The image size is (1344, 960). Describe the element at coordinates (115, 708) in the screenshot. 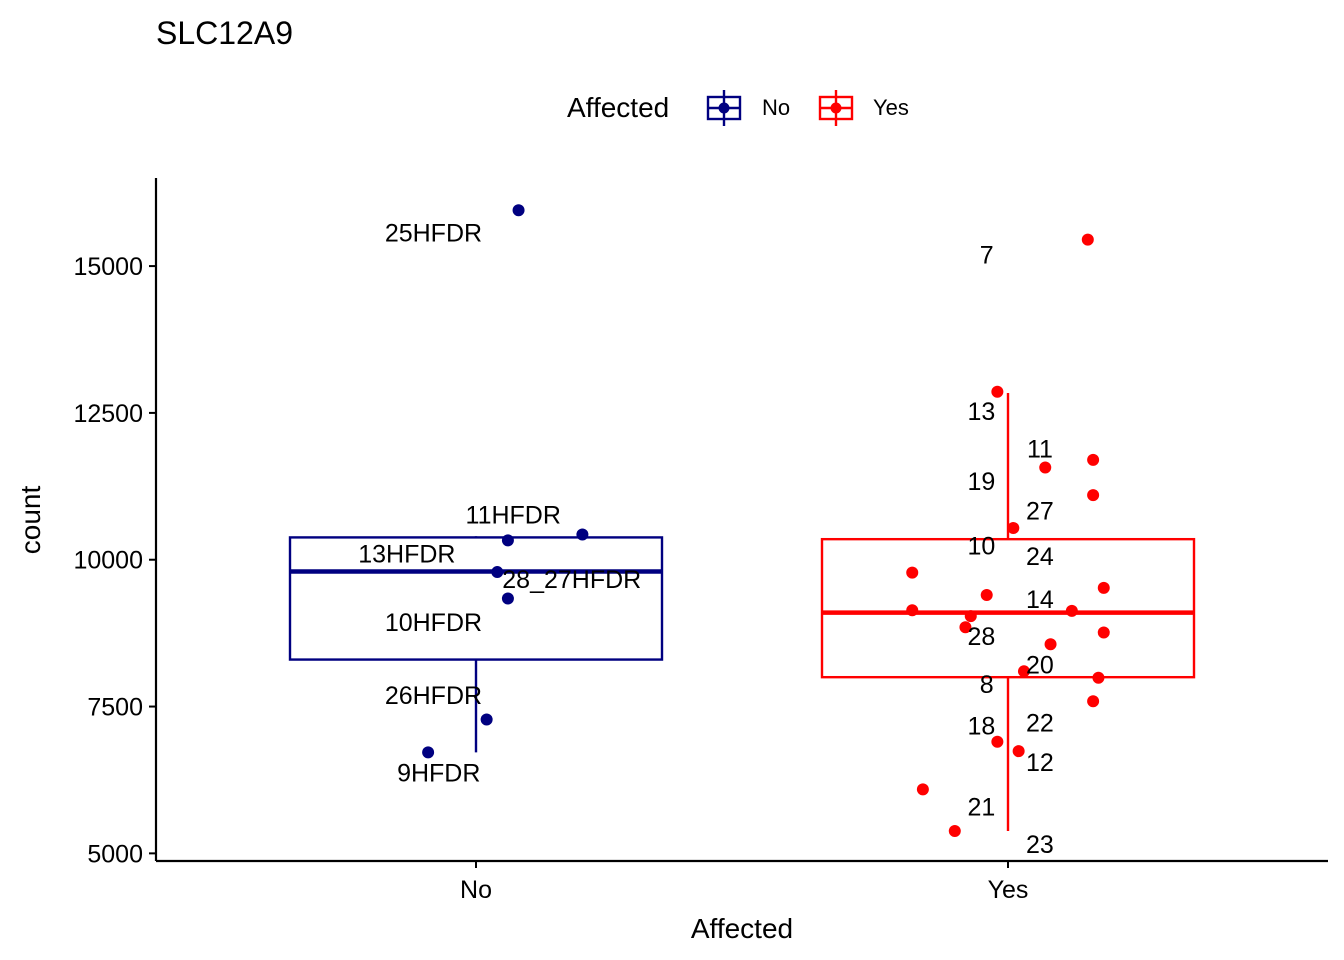

I see `y-tick-label: 7500` at that location.